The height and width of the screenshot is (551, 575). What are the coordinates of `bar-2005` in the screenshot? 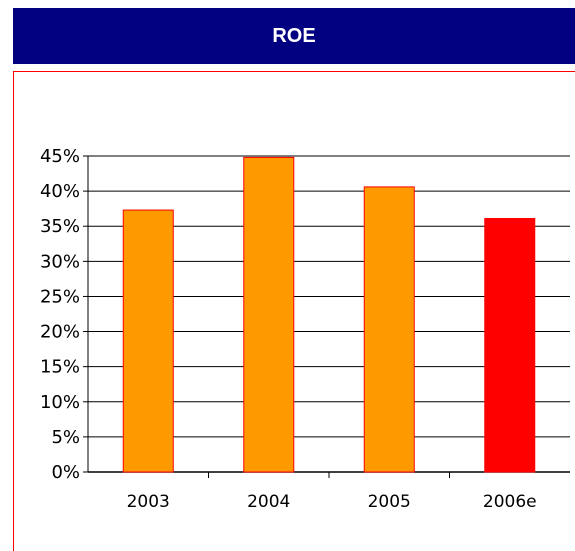 It's located at (389, 329).